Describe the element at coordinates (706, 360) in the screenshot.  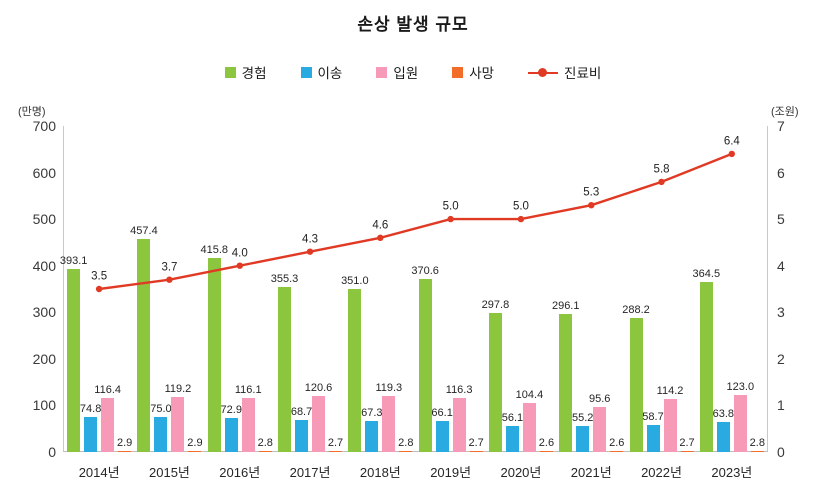
I see `bar-경험-2023년: 364.5` at that location.